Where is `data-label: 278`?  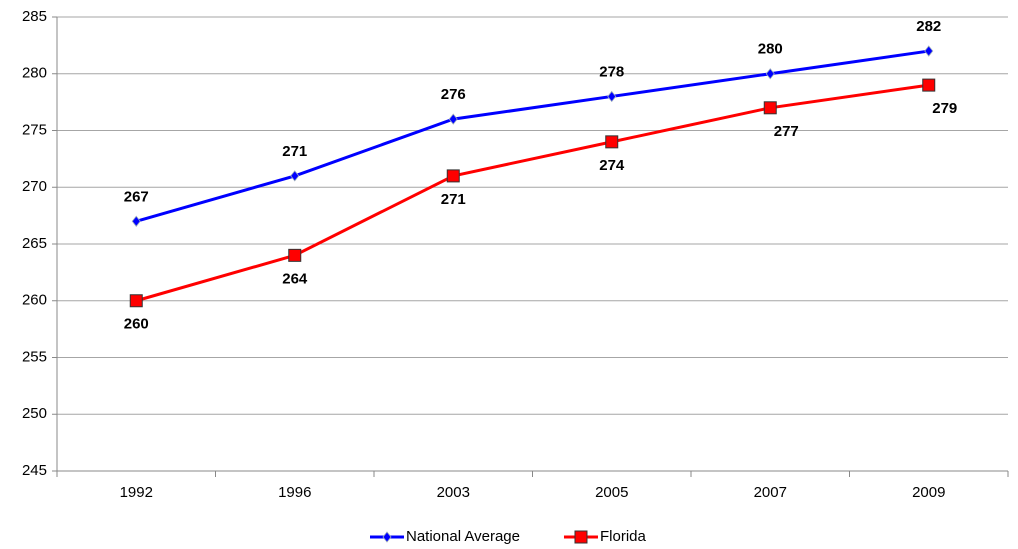 data-label: 278 is located at coordinates (611, 71).